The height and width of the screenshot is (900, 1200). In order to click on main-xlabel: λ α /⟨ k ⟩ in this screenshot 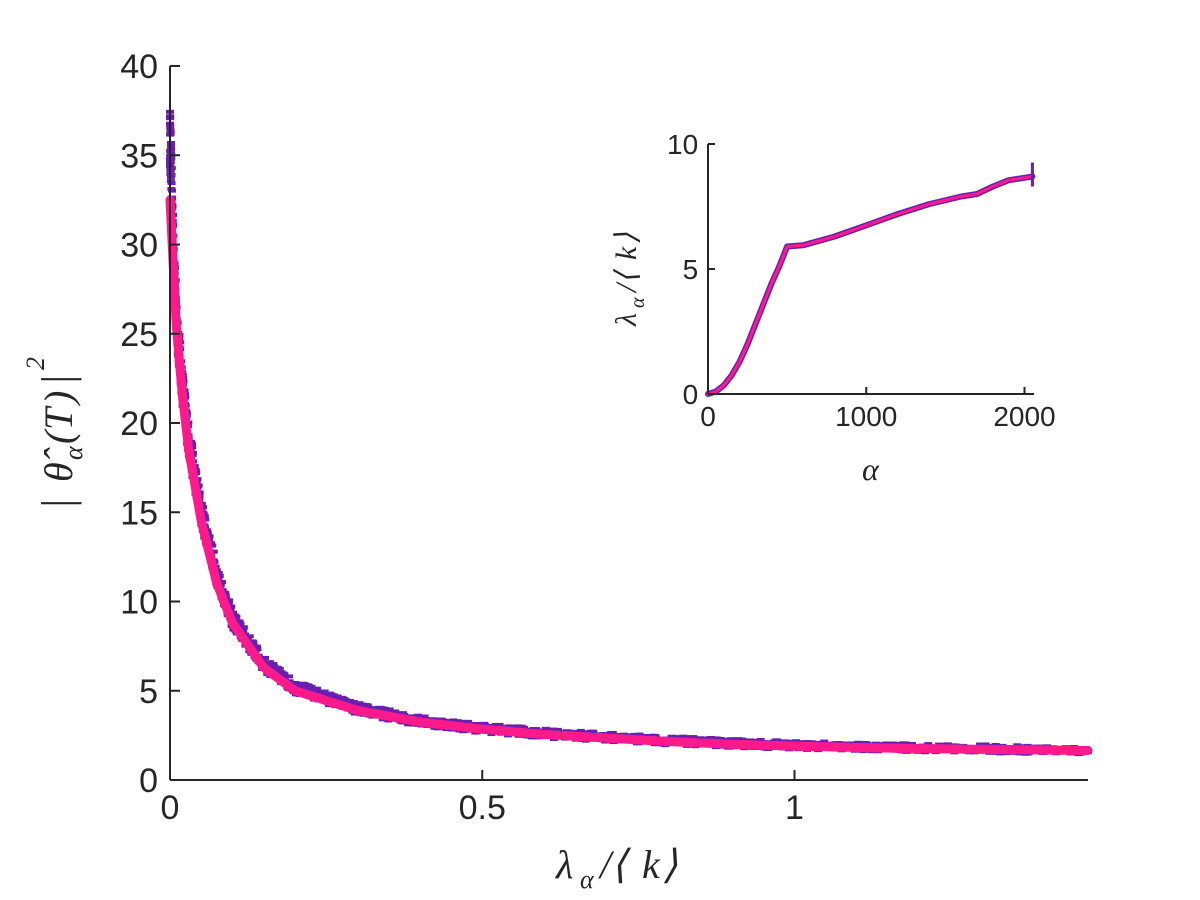, I will do `click(616, 868)`.